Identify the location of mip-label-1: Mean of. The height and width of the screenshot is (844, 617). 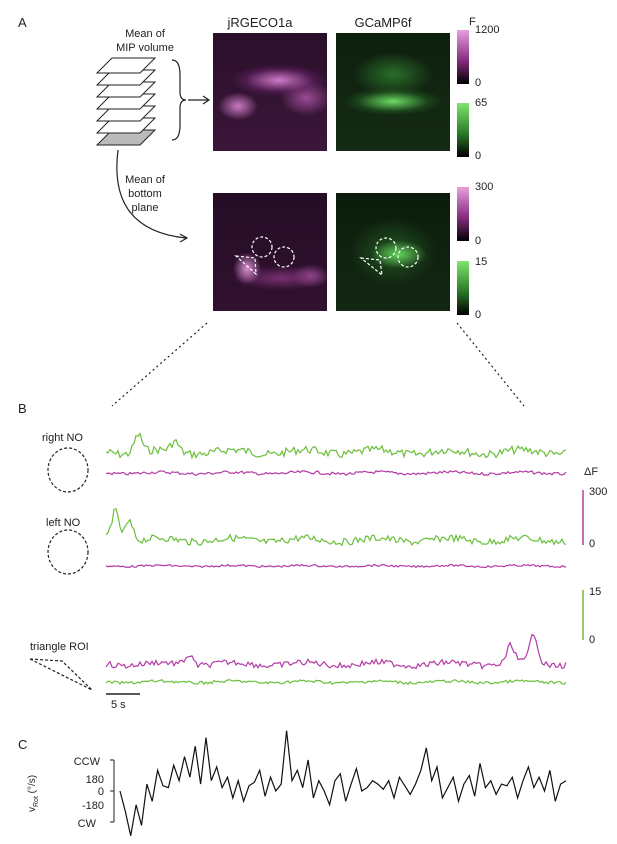
(145, 34).